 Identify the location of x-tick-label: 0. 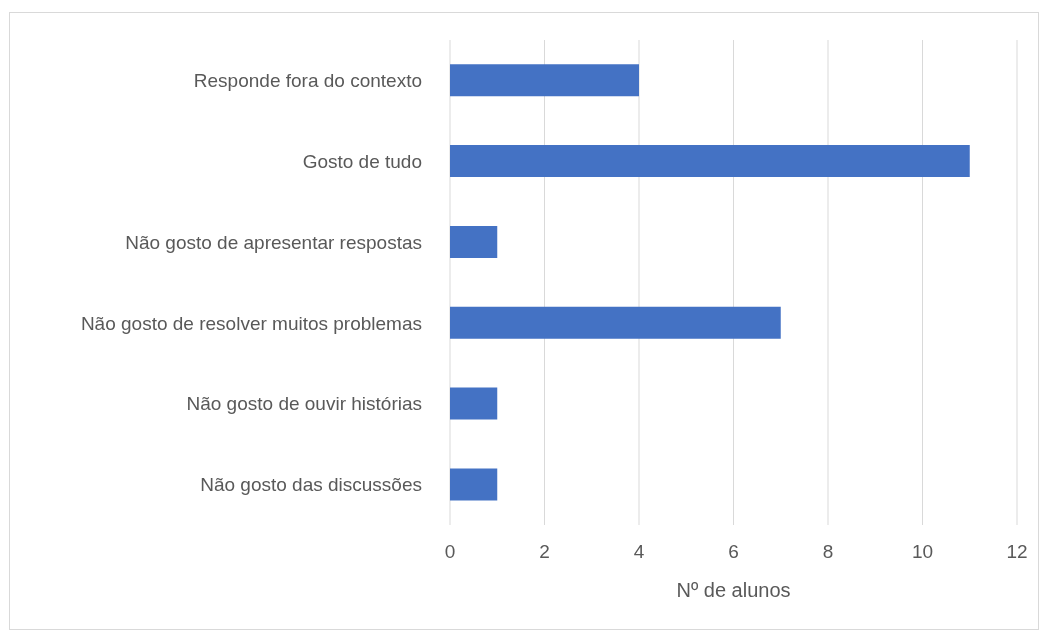
(450, 552).